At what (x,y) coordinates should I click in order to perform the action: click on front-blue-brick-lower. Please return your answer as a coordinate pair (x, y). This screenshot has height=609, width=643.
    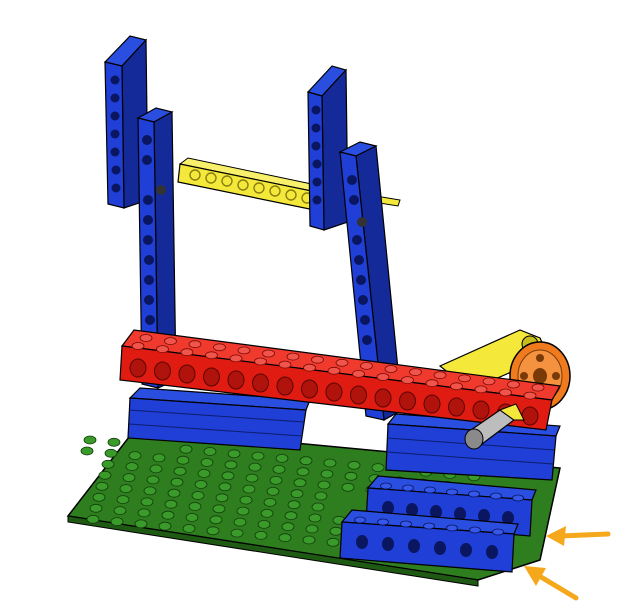
    Looking at the image, I should click on (429, 541).